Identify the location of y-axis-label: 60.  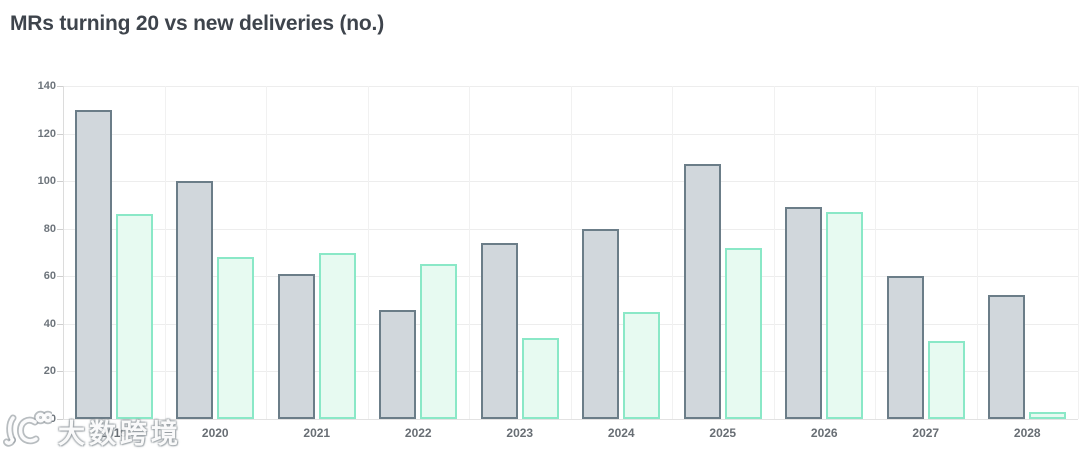
(49, 276).